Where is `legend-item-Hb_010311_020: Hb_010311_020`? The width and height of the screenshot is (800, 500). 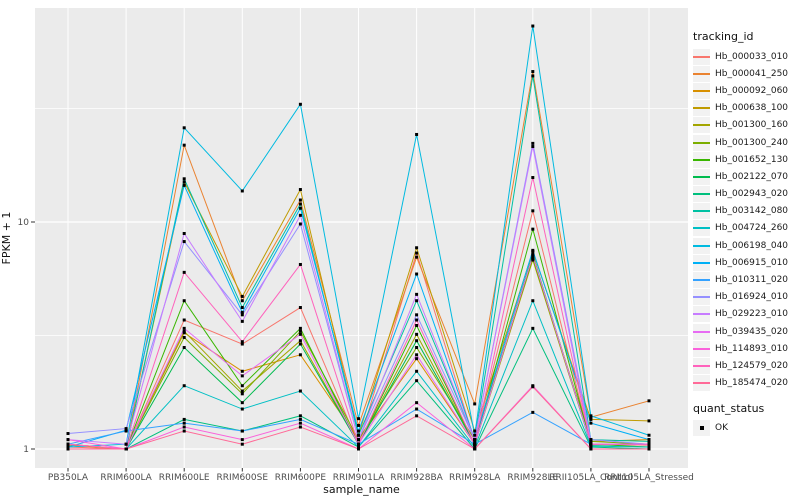
legend-item-Hb_010311_020: Hb_010311_020 is located at coordinates (746, 280).